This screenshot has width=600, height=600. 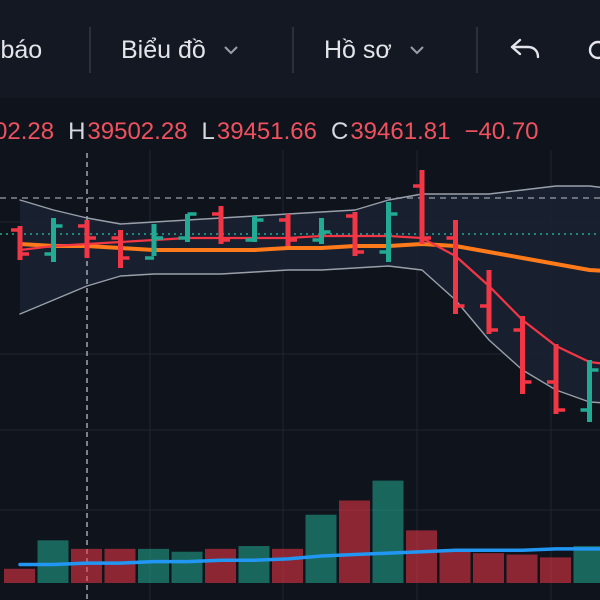 What do you see at coordinates (137, 131) in the screenshot?
I see `high-value: 39502.28` at bounding box center [137, 131].